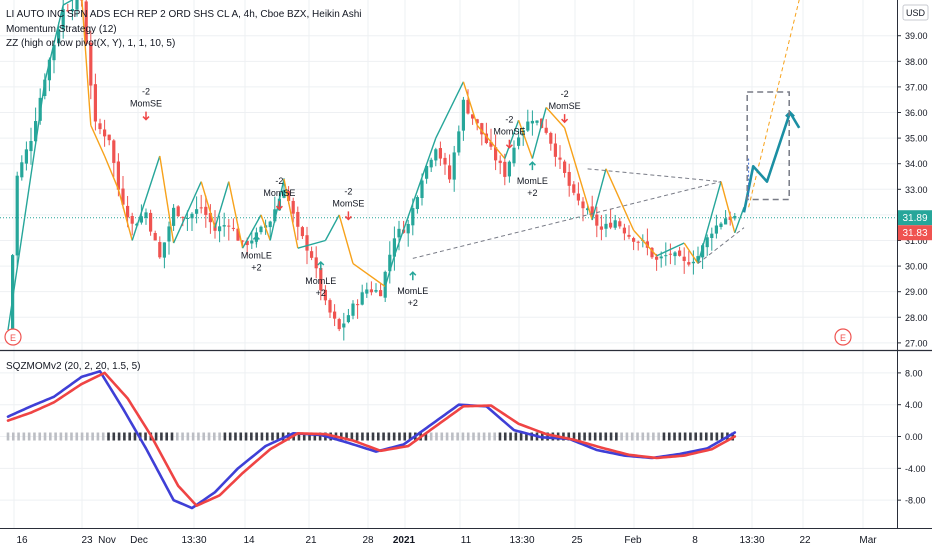  Describe the element at coordinates (695, 540) in the screenshot. I see `time-tick-label: 8` at that location.